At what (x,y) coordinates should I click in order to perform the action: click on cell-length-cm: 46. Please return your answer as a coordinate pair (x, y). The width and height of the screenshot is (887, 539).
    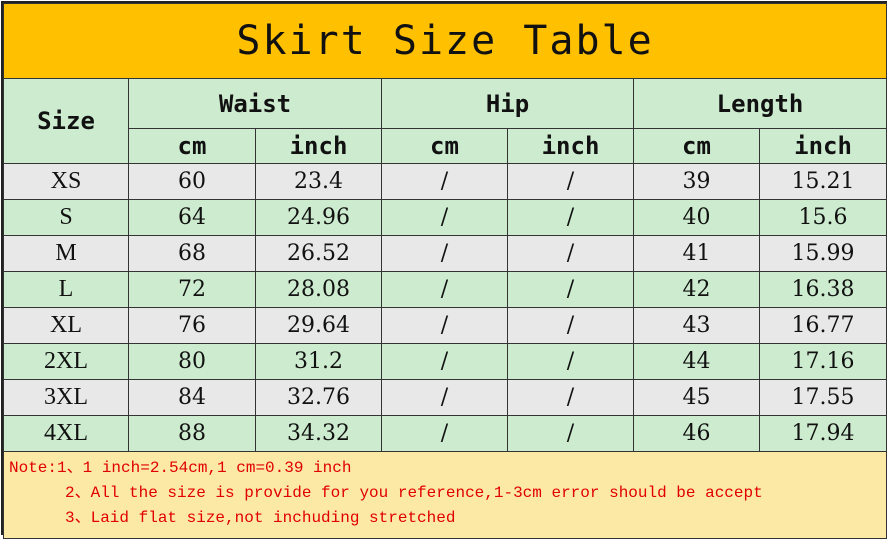
    Looking at the image, I should click on (696, 433).